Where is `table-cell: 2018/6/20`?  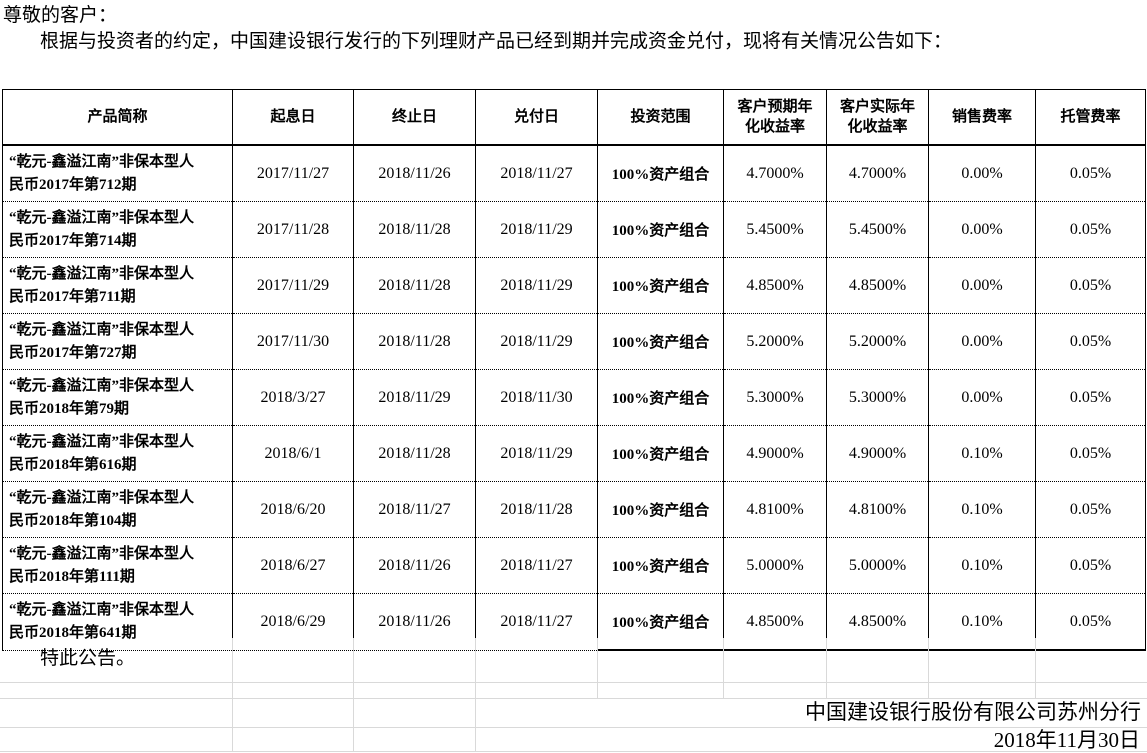
table-cell: 2018/6/20 is located at coordinates (293, 509).